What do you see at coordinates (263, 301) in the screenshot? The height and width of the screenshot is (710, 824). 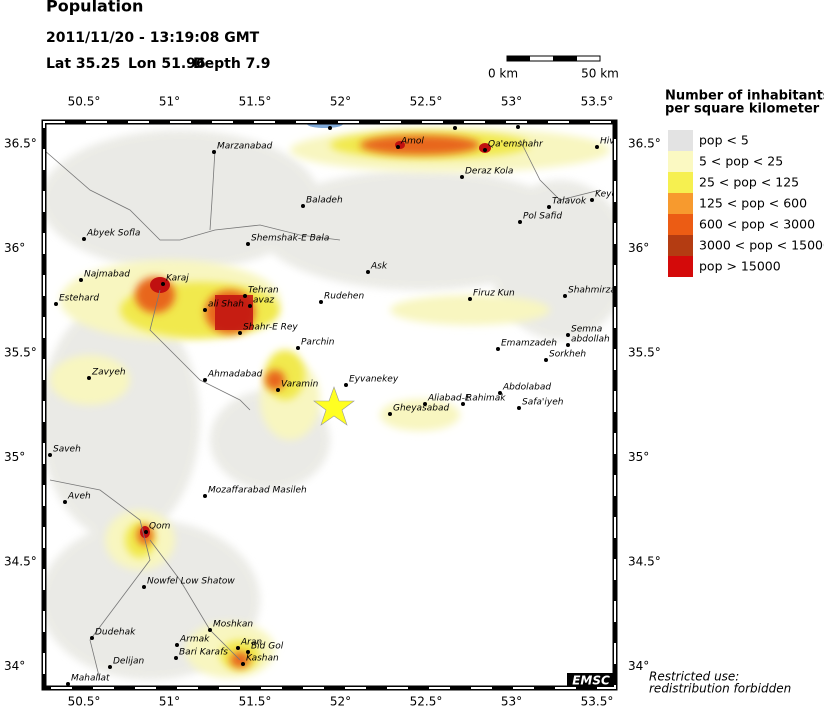 I see `place-label: avaz` at bounding box center [263, 301].